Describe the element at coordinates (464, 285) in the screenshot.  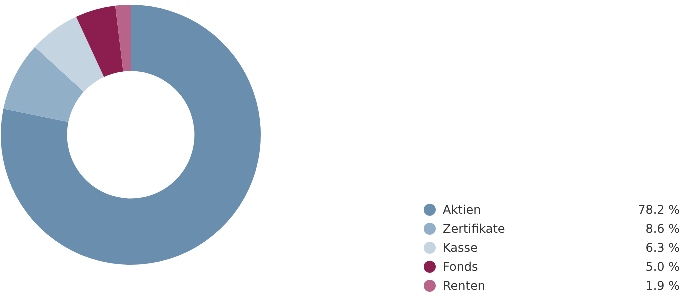
I see `legend-label: Renten` at that location.